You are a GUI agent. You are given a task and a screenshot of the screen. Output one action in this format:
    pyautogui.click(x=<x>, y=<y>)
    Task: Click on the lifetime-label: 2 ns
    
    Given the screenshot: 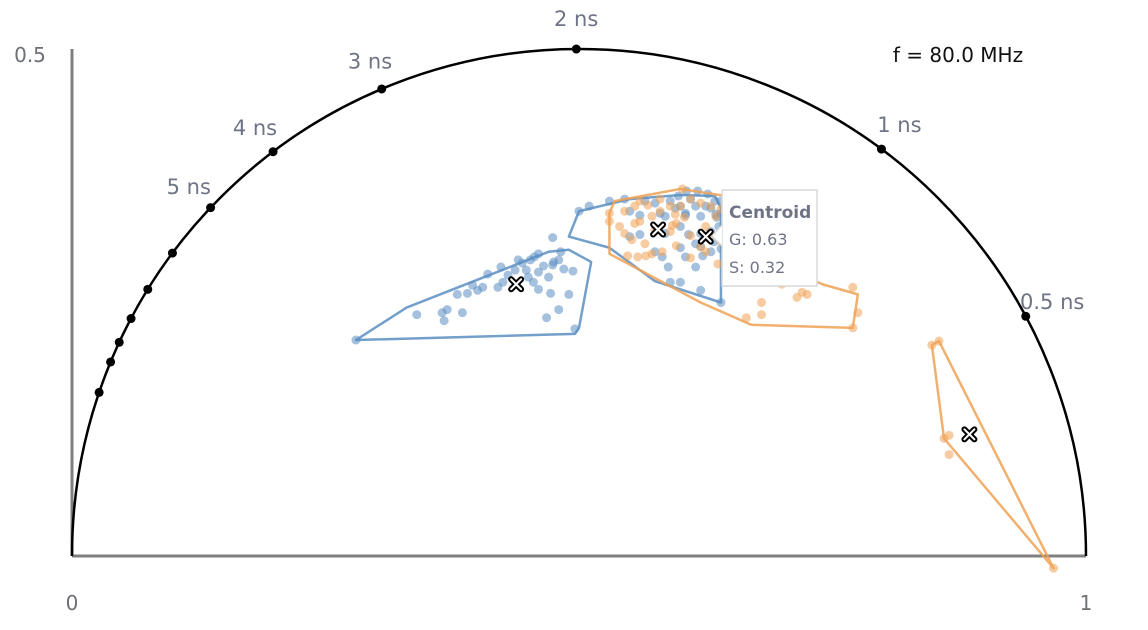 What is the action you would take?
    pyautogui.click(x=576, y=19)
    